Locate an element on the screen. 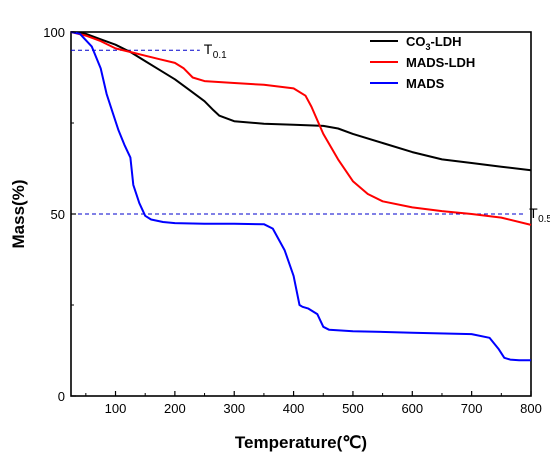 This screenshot has width=550, height=467. x-tick-label: 100 is located at coordinates (116, 408).